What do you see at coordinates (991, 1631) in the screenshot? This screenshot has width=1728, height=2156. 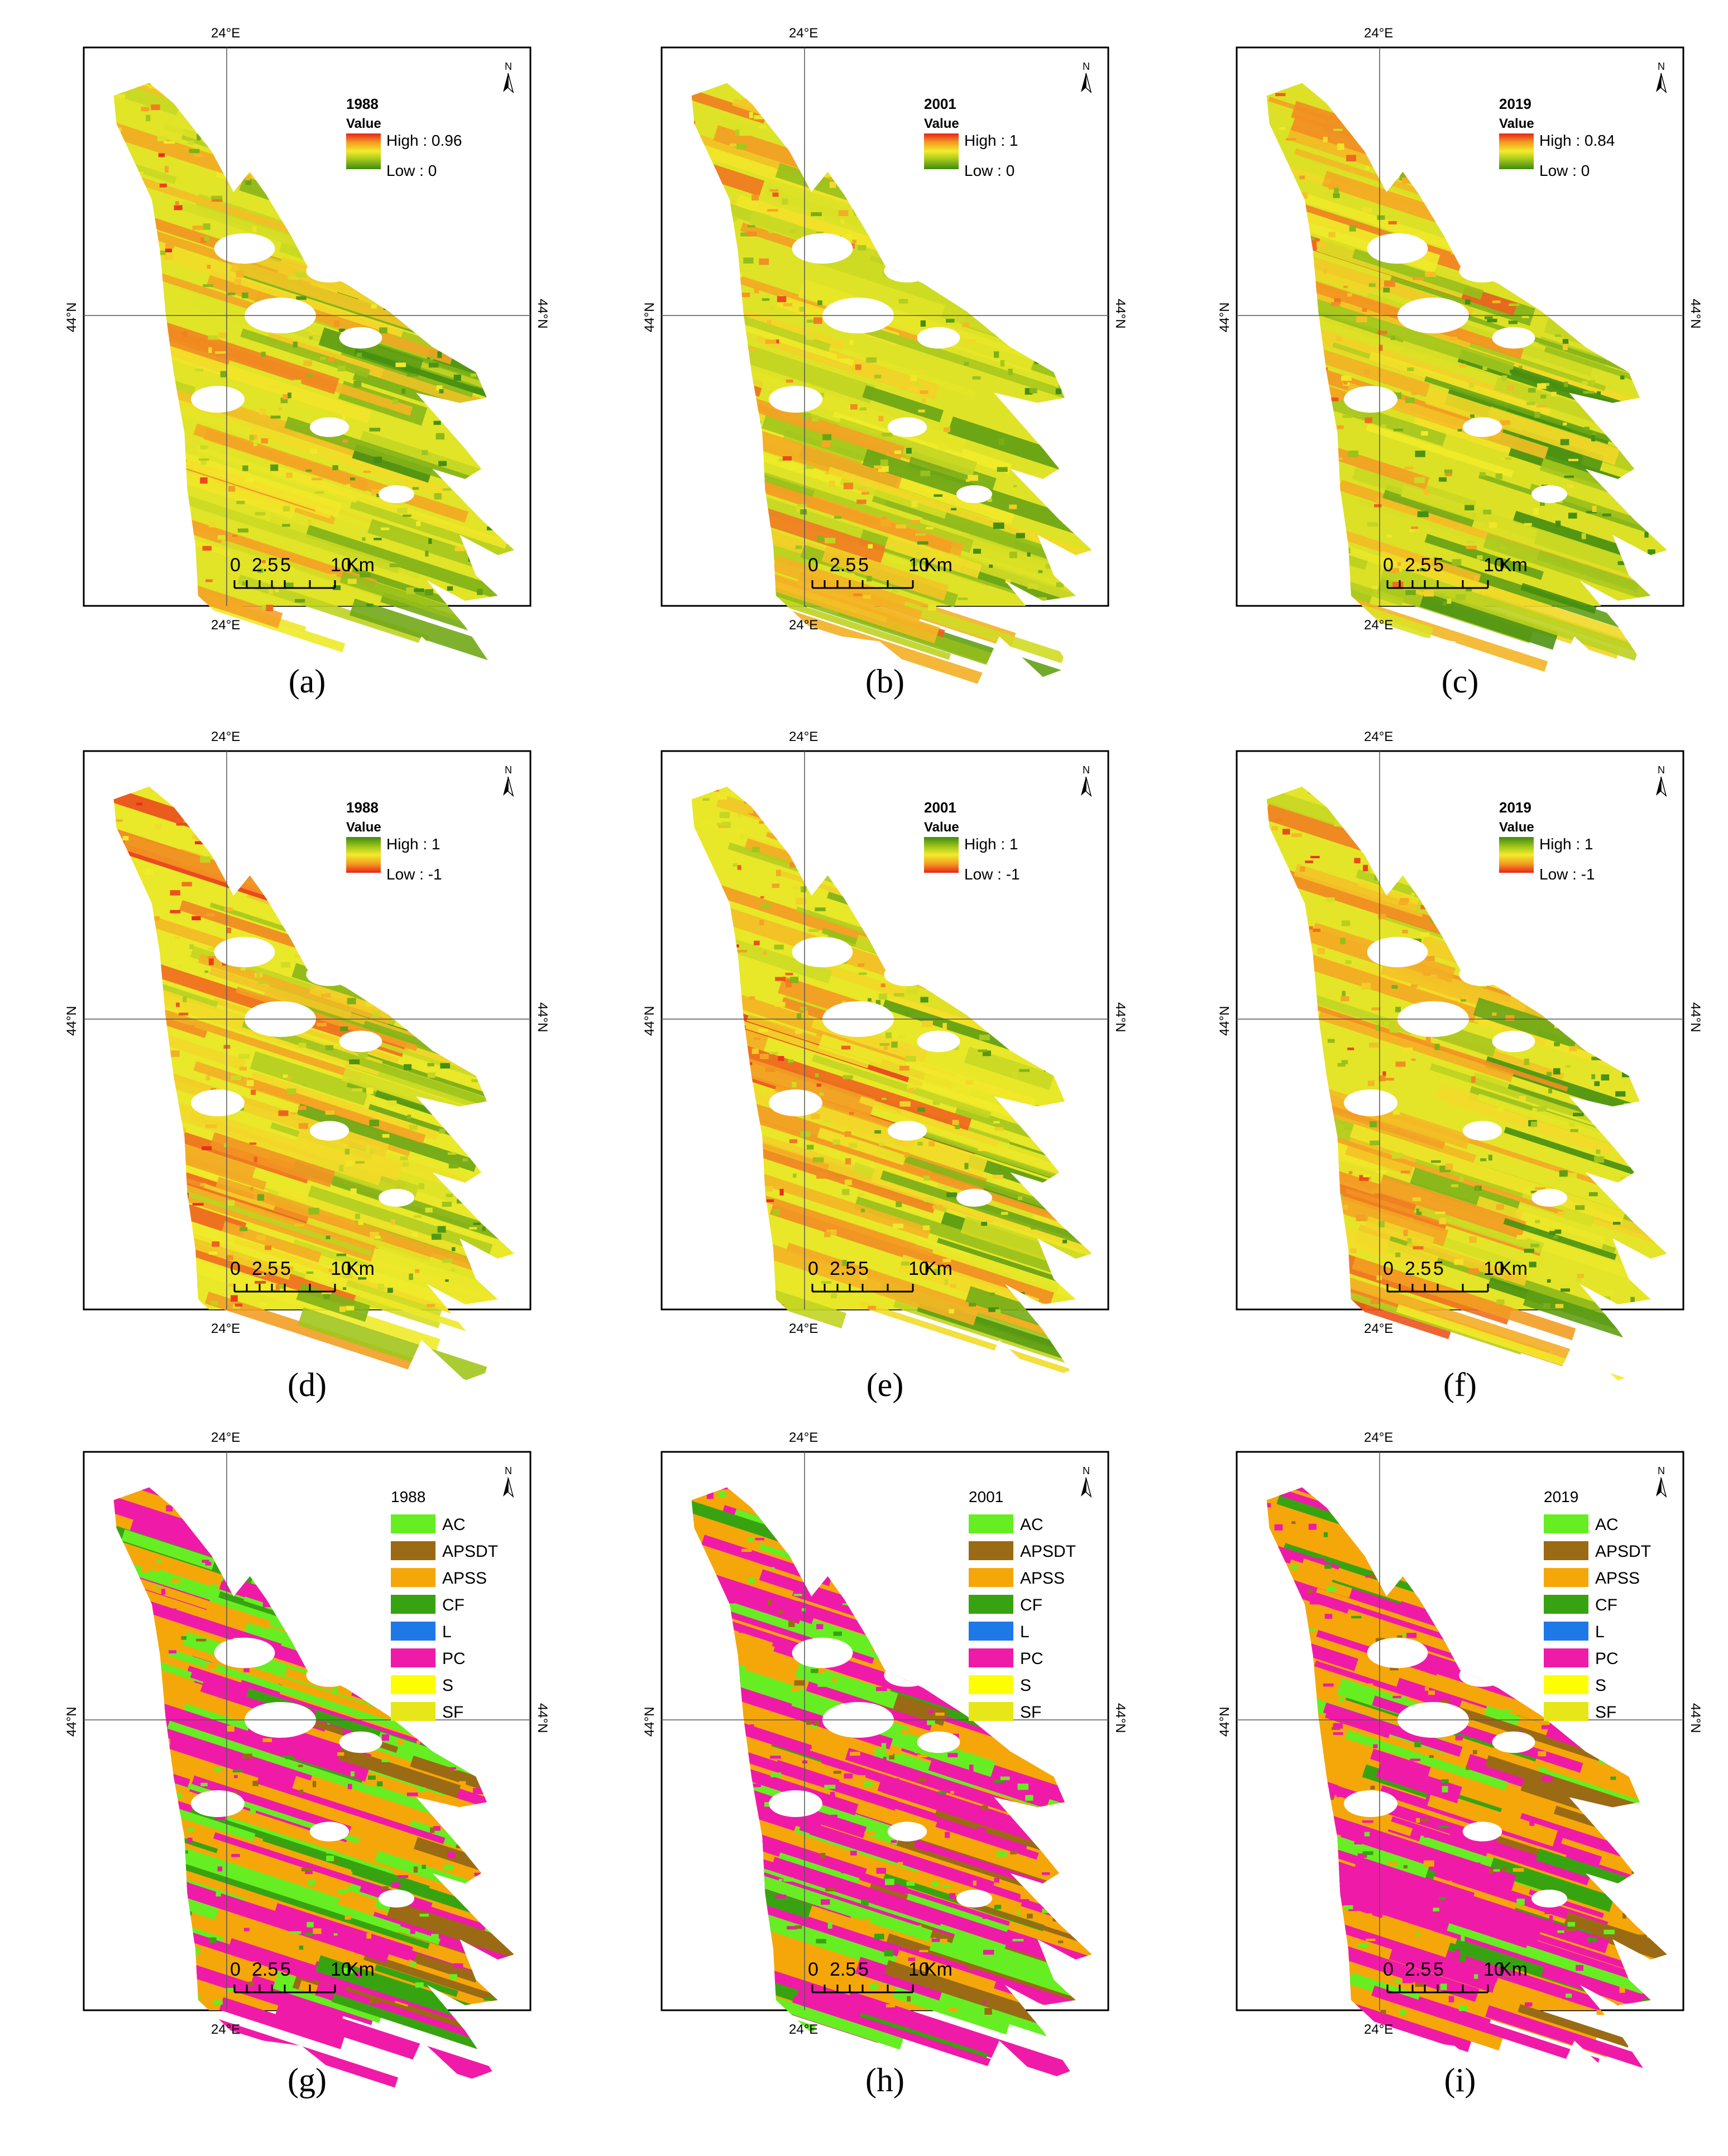 I see `class-swatch-l` at bounding box center [991, 1631].